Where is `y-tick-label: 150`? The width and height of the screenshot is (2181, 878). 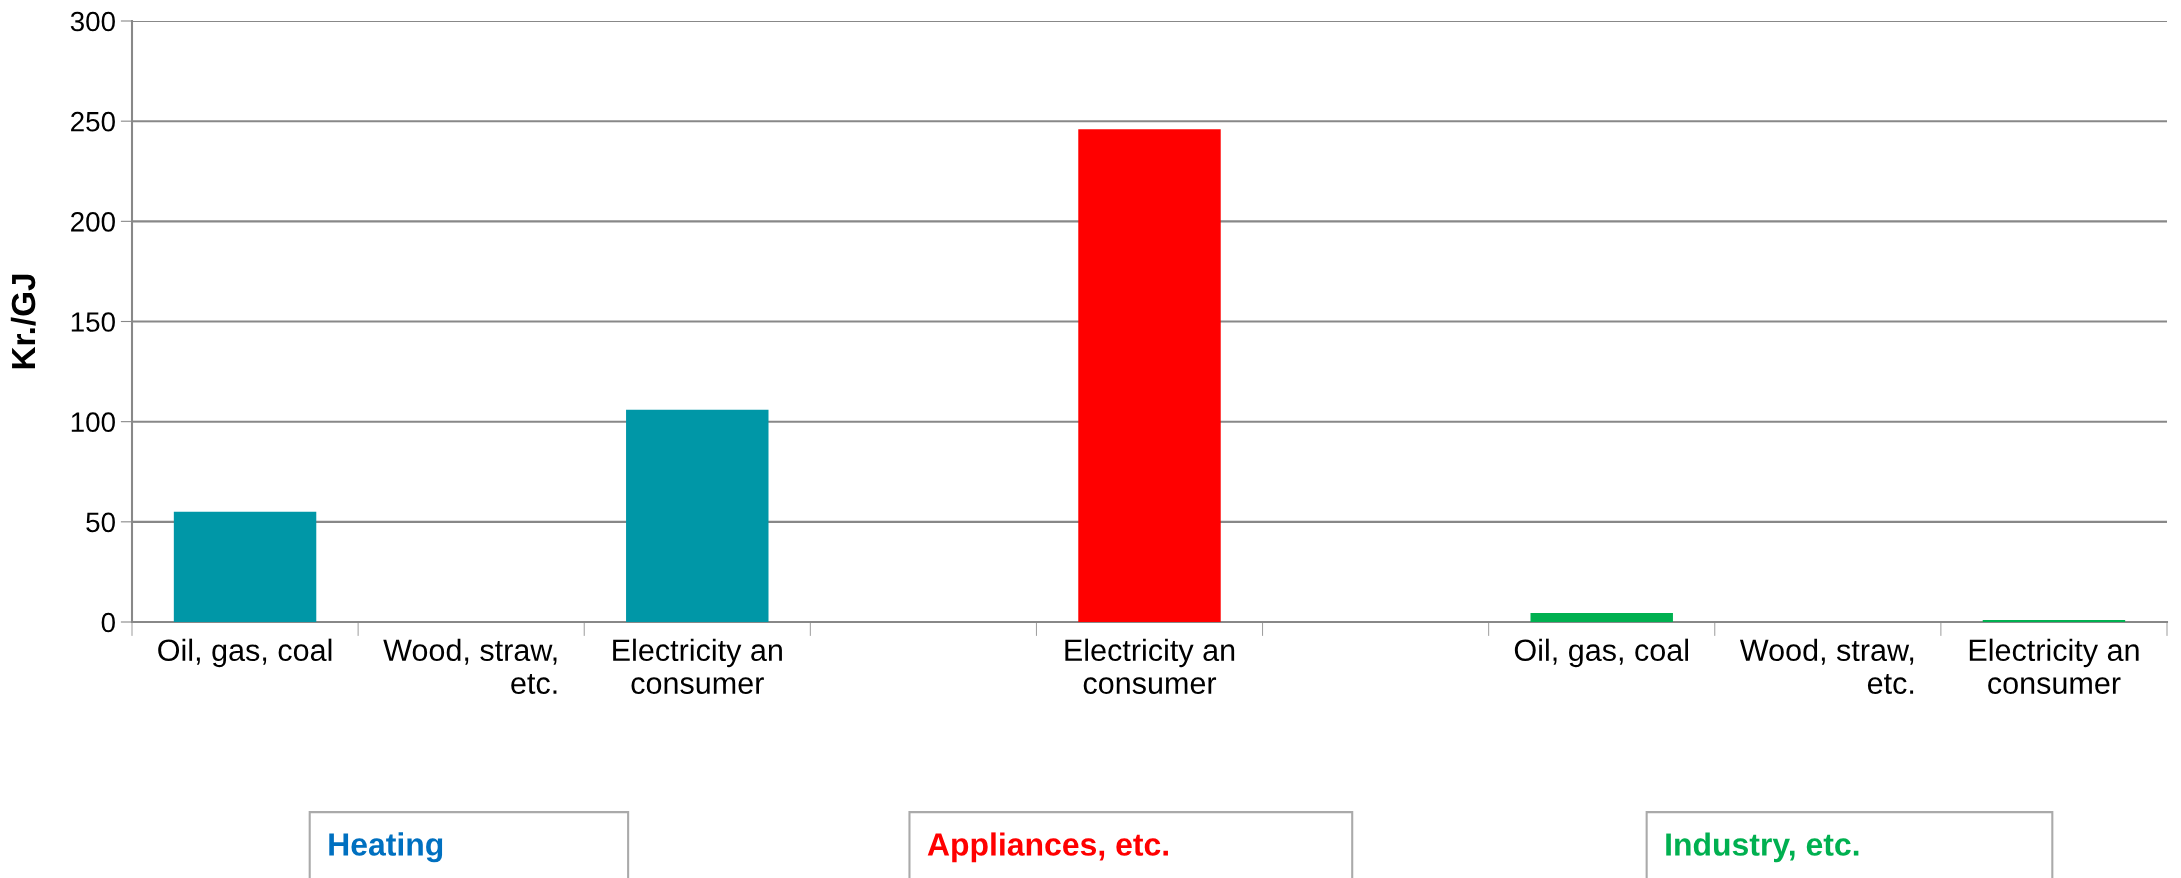
y-tick-label: 150 is located at coordinates (93, 322).